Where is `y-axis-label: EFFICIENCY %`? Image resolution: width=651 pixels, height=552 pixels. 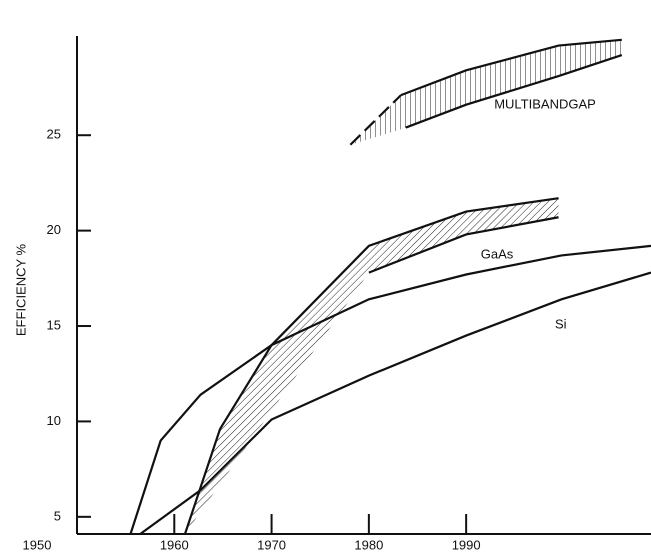
y-axis-label: EFFICIENCY % is located at coordinates (20, 289).